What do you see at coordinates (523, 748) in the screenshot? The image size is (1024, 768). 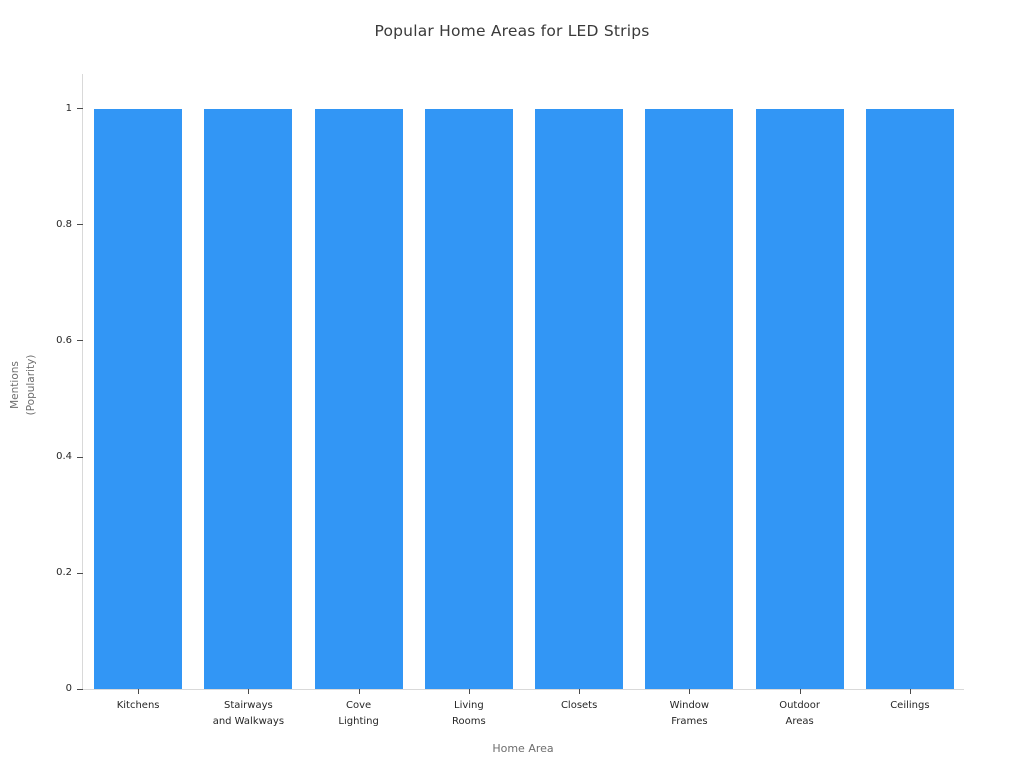 I see `x-axis-label: Home Area` at bounding box center [523, 748].